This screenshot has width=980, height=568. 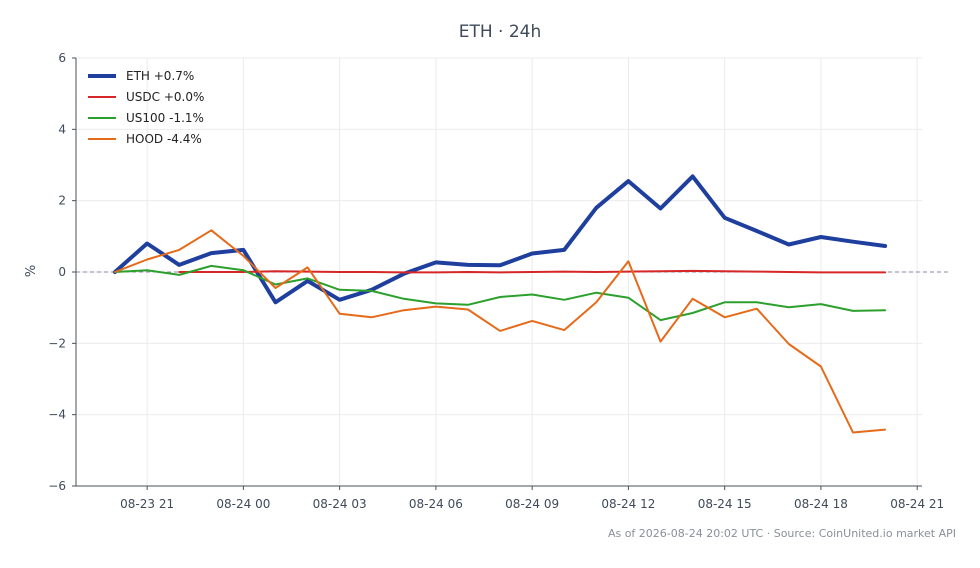 What do you see at coordinates (500, 32) in the screenshot?
I see `chart-title: ETH · 24h` at bounding box center [500, 32].